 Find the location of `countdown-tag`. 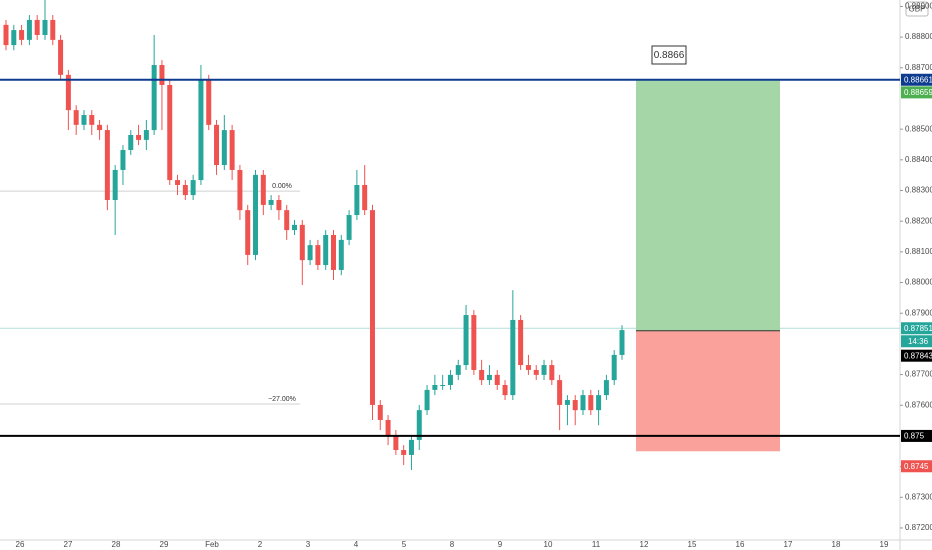

countdown-tag is located at coordinates (916, 341).